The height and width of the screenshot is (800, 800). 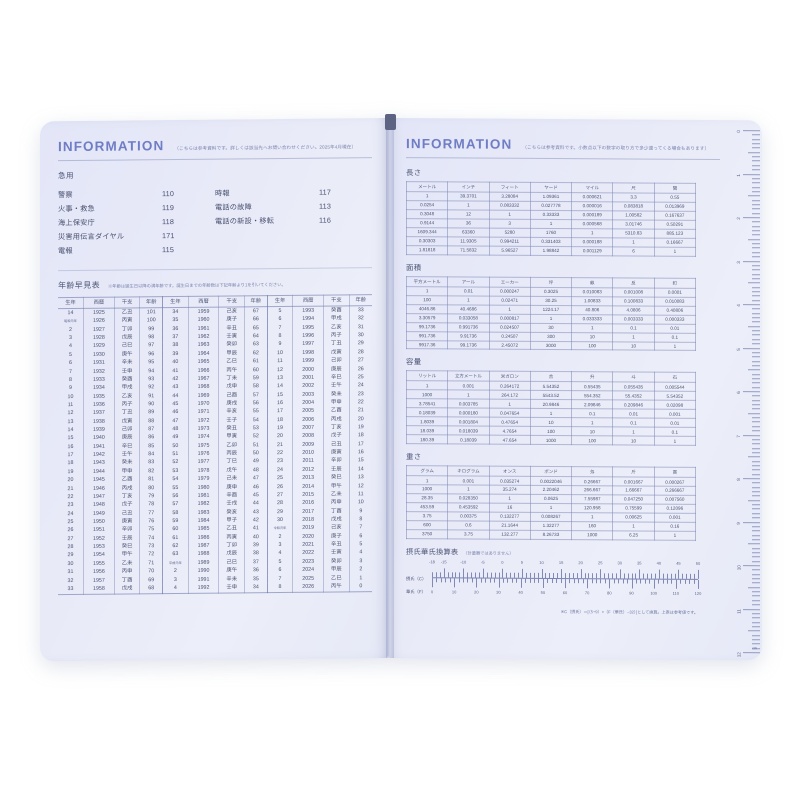 I want to click on weight-cell: 0.0022046, so click(x=551, y=481).